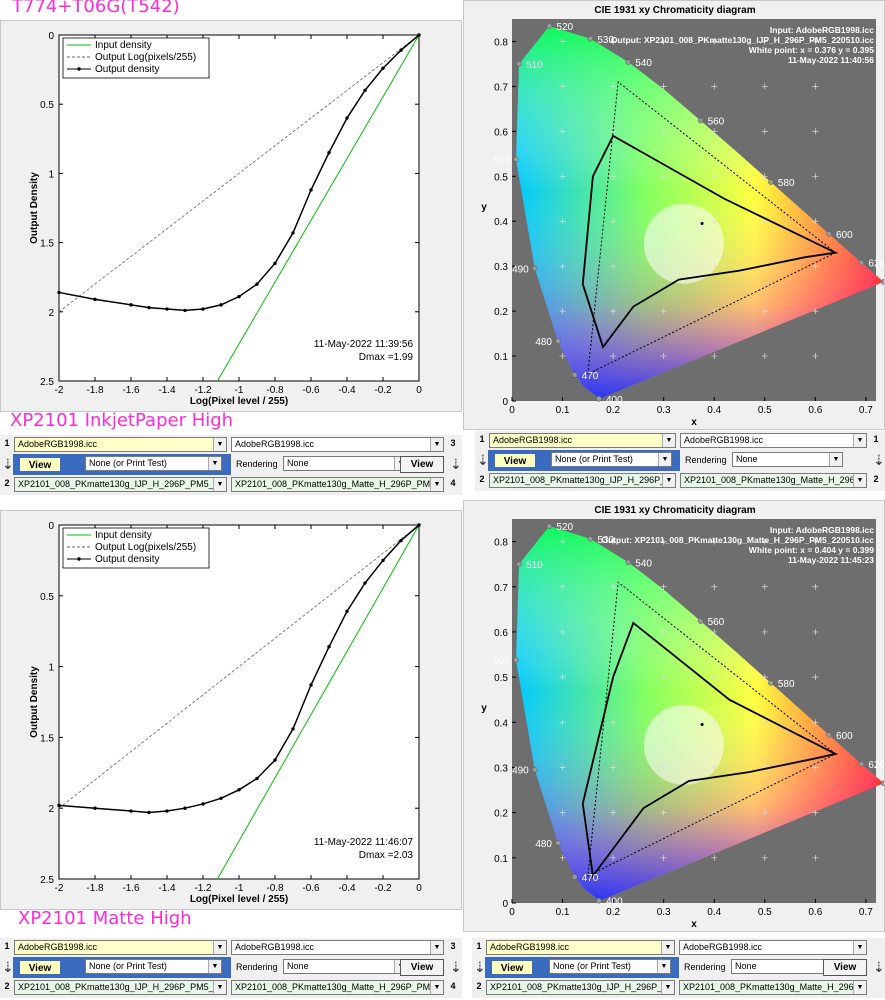 This screenshot has width=885, height=1000. Describe the element at coordinates (58, 947) in the screenshot. I see `source-profile-value: AdobeRGB1998.icc` at that location.